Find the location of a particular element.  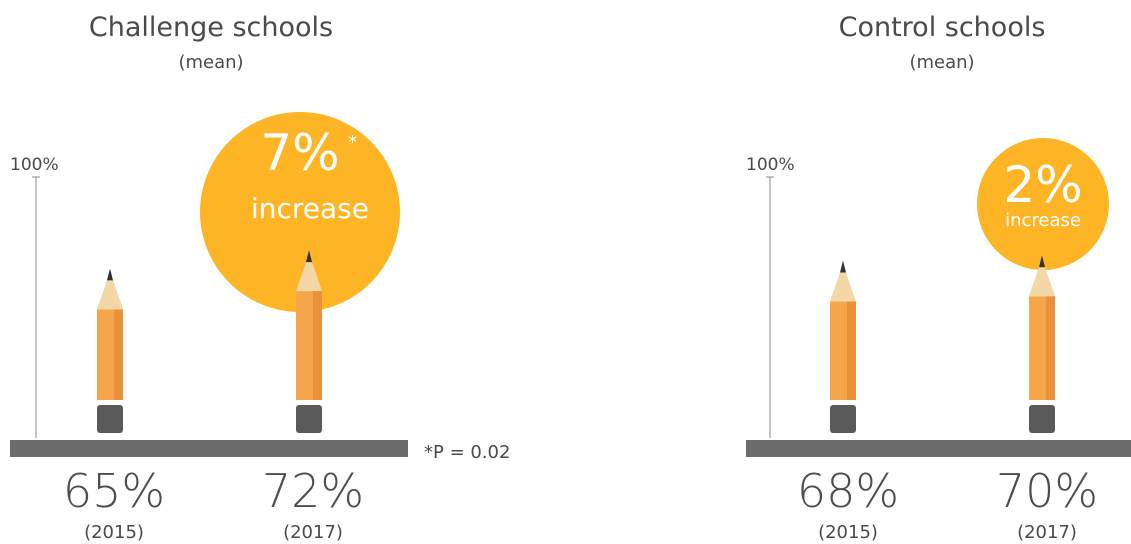

challenge-significance-marker: * is located at coordinates (352, 142).